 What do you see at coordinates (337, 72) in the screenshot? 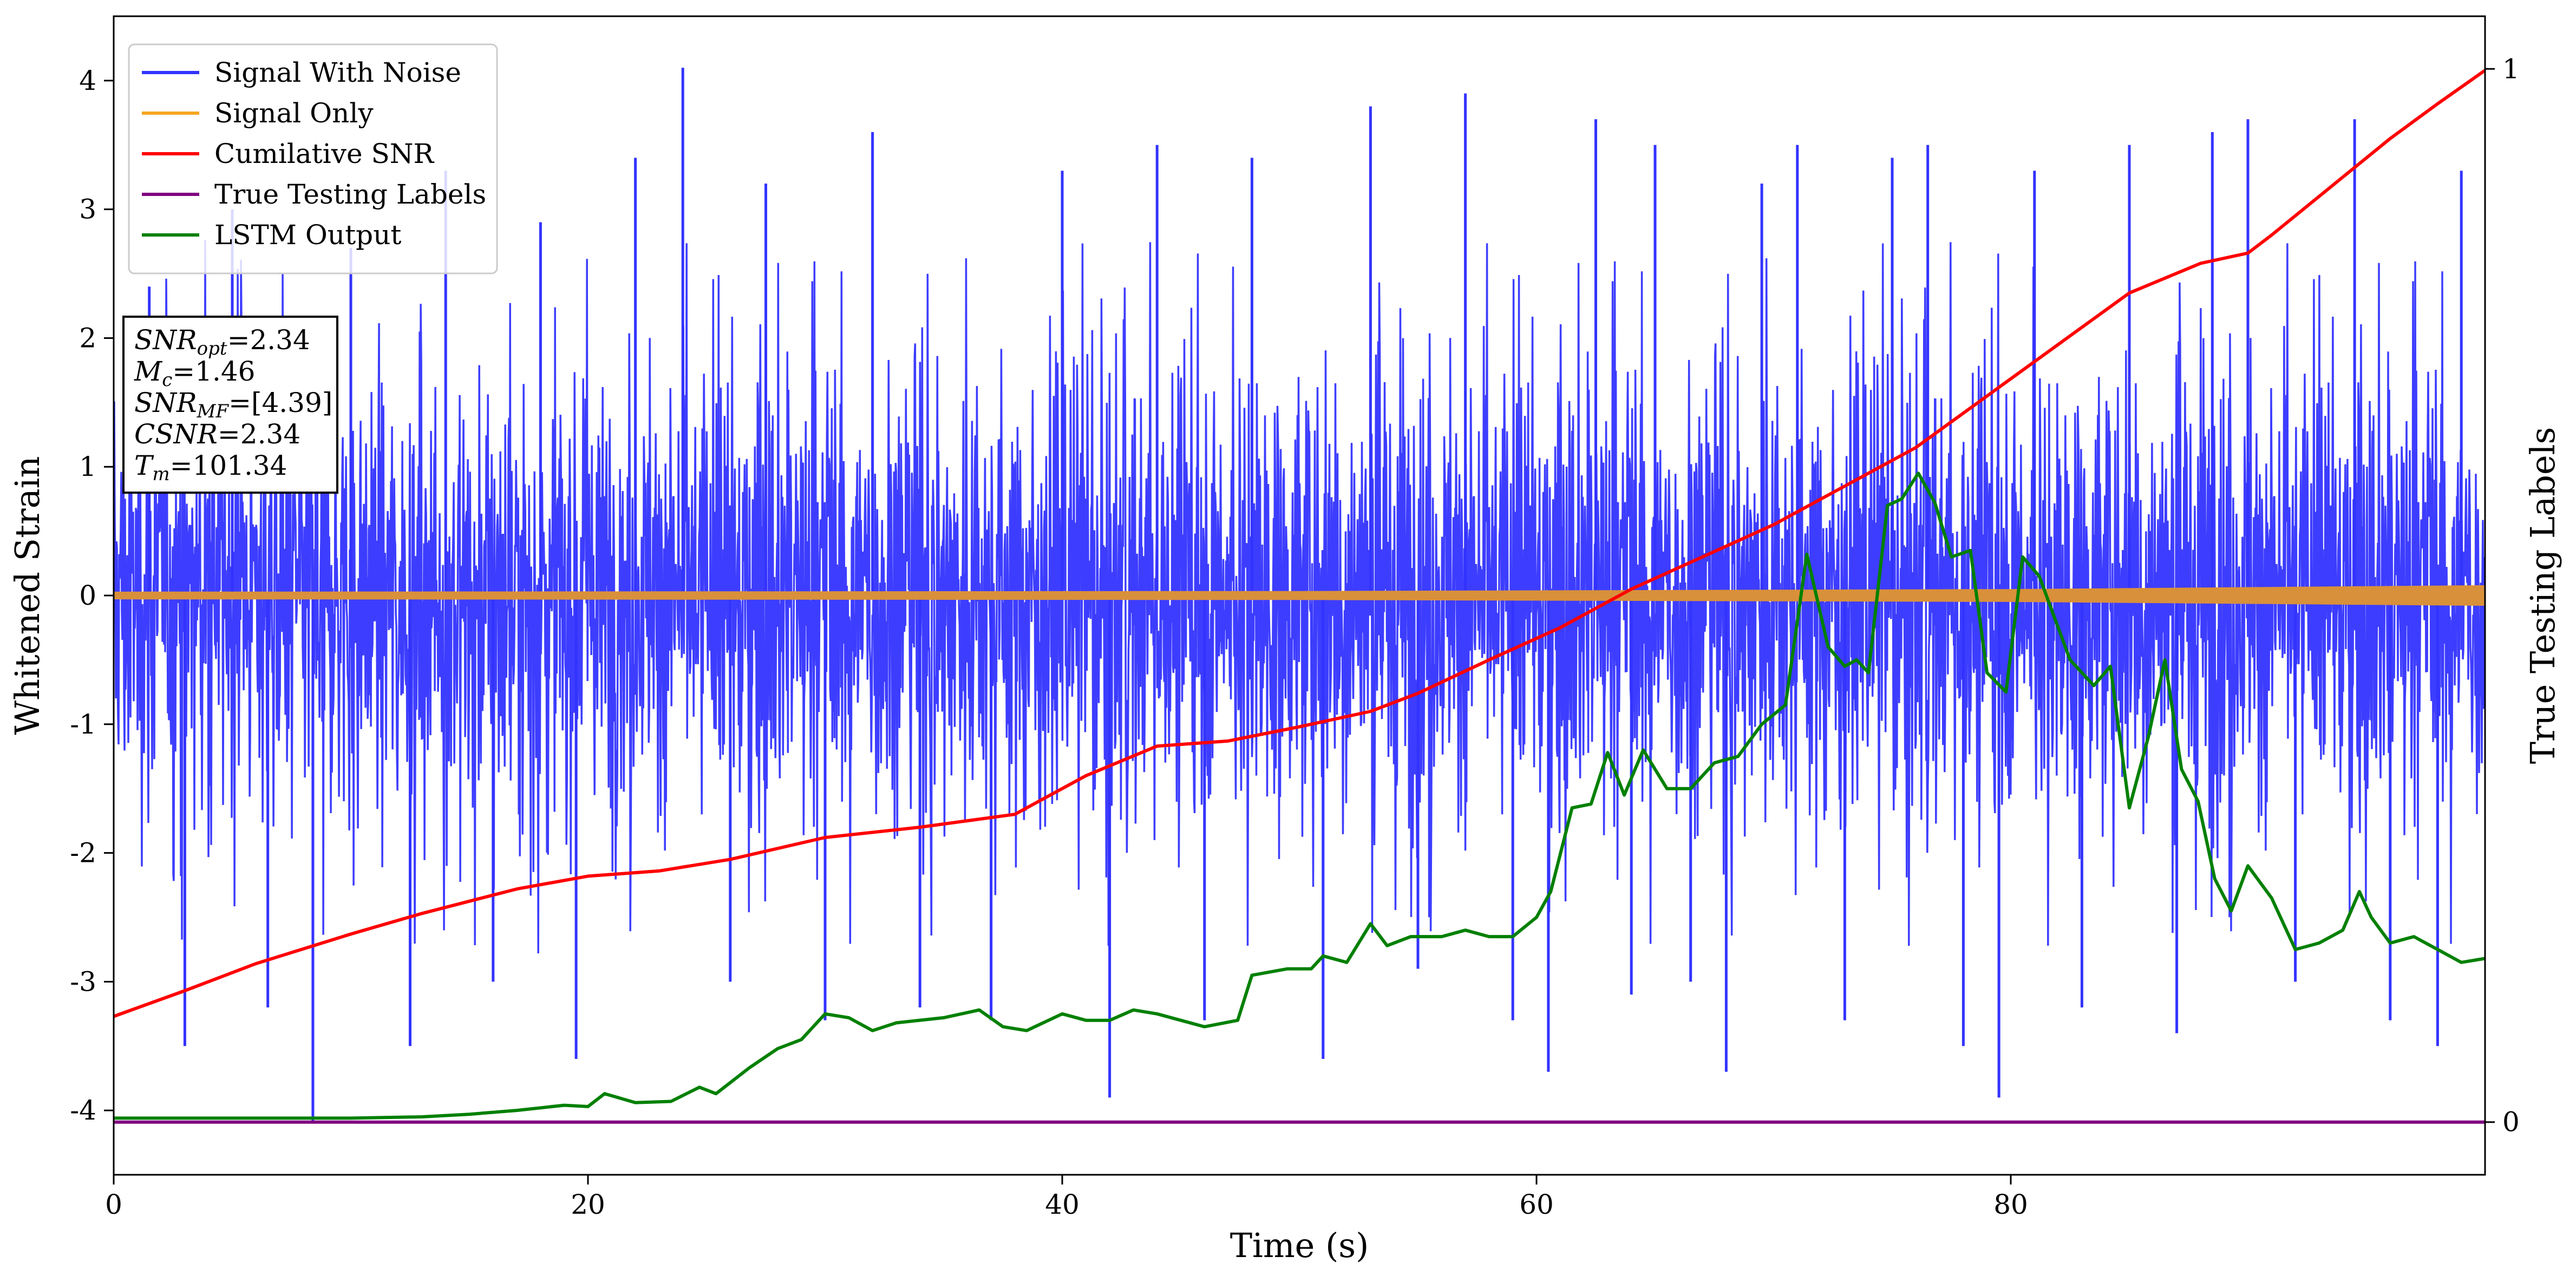
I see `legend-label: Signal With Noise` at bounding box center [337, 72].